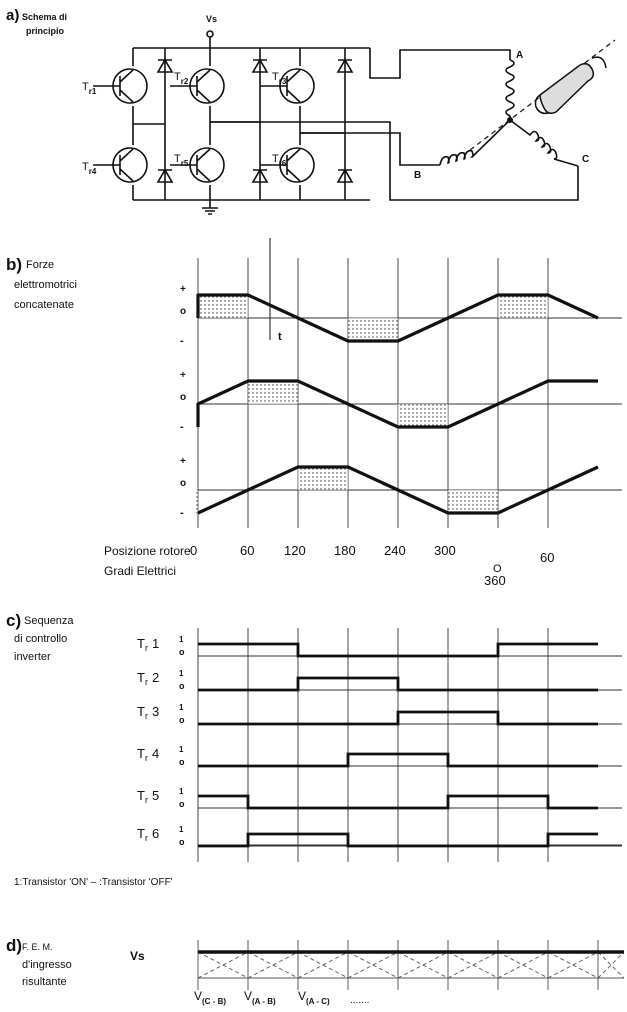 This screenshot has height=1012, width=627. I want to click on panel-a-title-line2: principio, so click(45, 31).